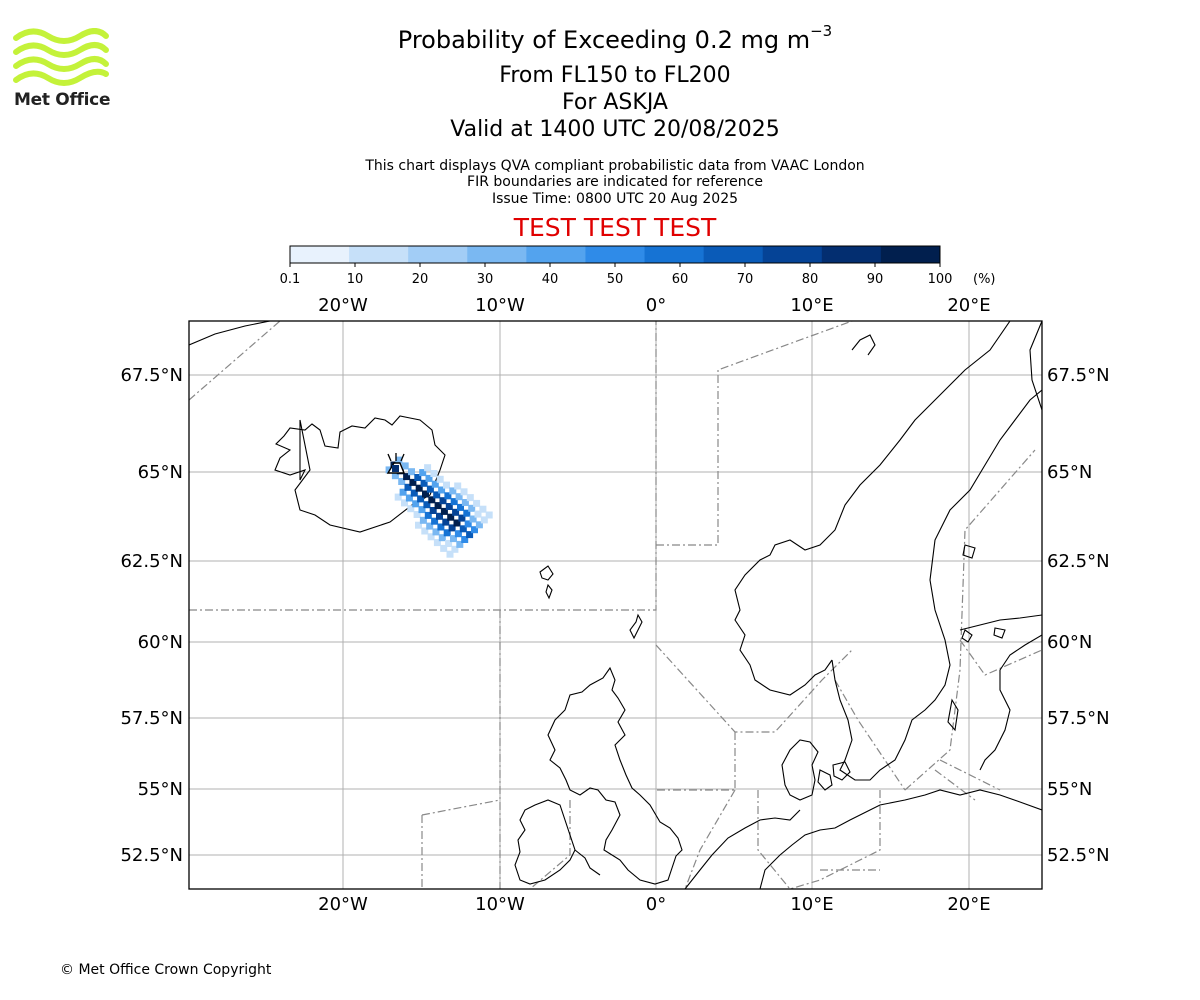 The width and height of the screenshot is (1200, 1000). I want to click on colorbar-tick-label: 60, so click(680, 279).